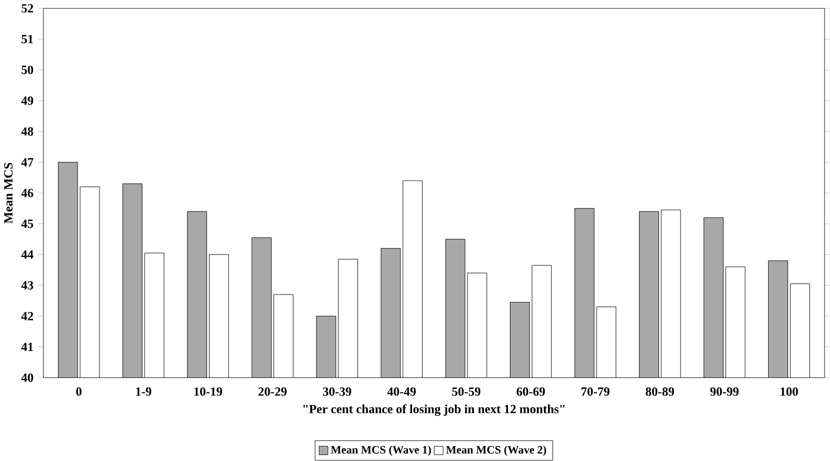 Image resolution: width=830 pixels, height=461 pixels. What do you see at coordinates (724, 392) in the screenshot?
I see `x-tick-label: 90-99` at bounding box center [724, 392].